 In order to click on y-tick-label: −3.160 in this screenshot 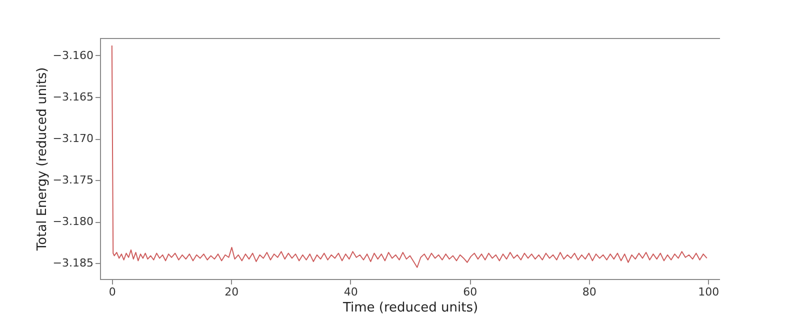, I will do `click(73, 55)`.